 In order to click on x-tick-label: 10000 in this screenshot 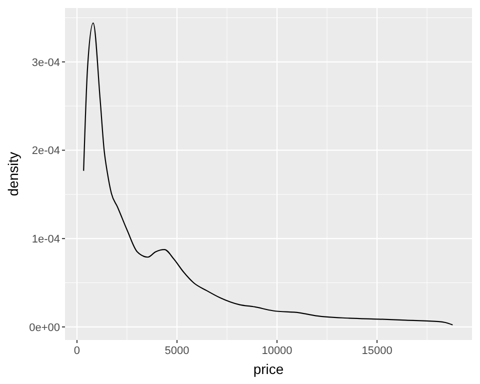, I will do `click(277, 351)`.